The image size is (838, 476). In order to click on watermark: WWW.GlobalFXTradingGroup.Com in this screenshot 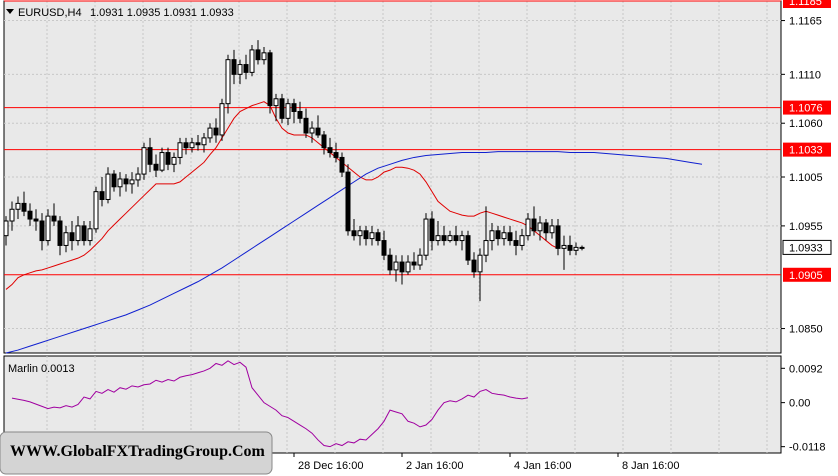, I will do `click(136, 453)`.